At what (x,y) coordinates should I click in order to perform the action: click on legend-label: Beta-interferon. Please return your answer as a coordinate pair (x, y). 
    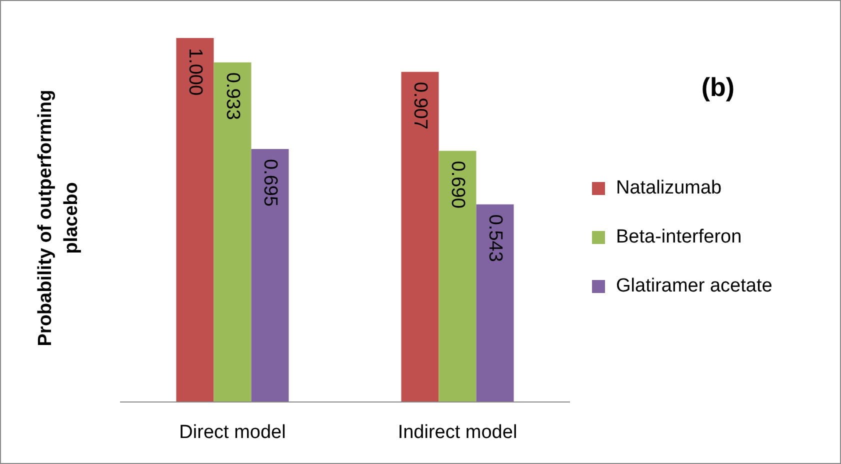
    Looking at the image, I should click on (679, 237).